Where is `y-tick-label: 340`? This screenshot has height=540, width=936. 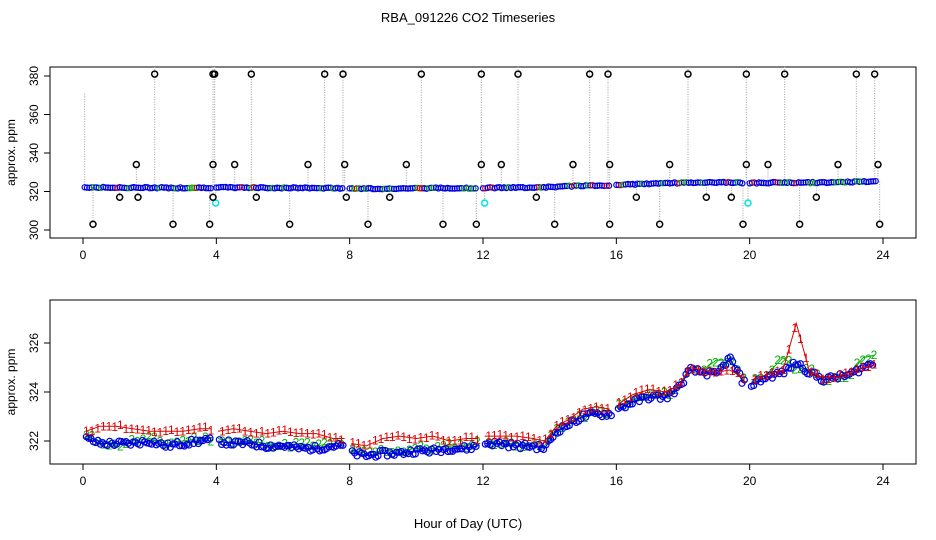 y-tick-label: 340 is located at coordinates (34, 153).